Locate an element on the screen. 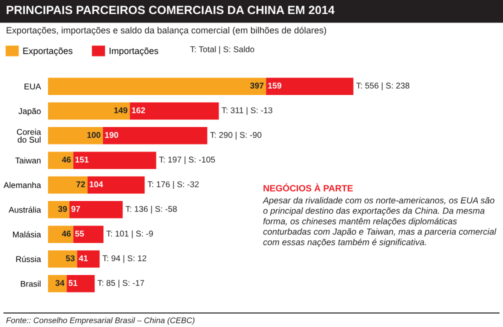  y-tick-label: Malásia is located at coordinates (27, 234).